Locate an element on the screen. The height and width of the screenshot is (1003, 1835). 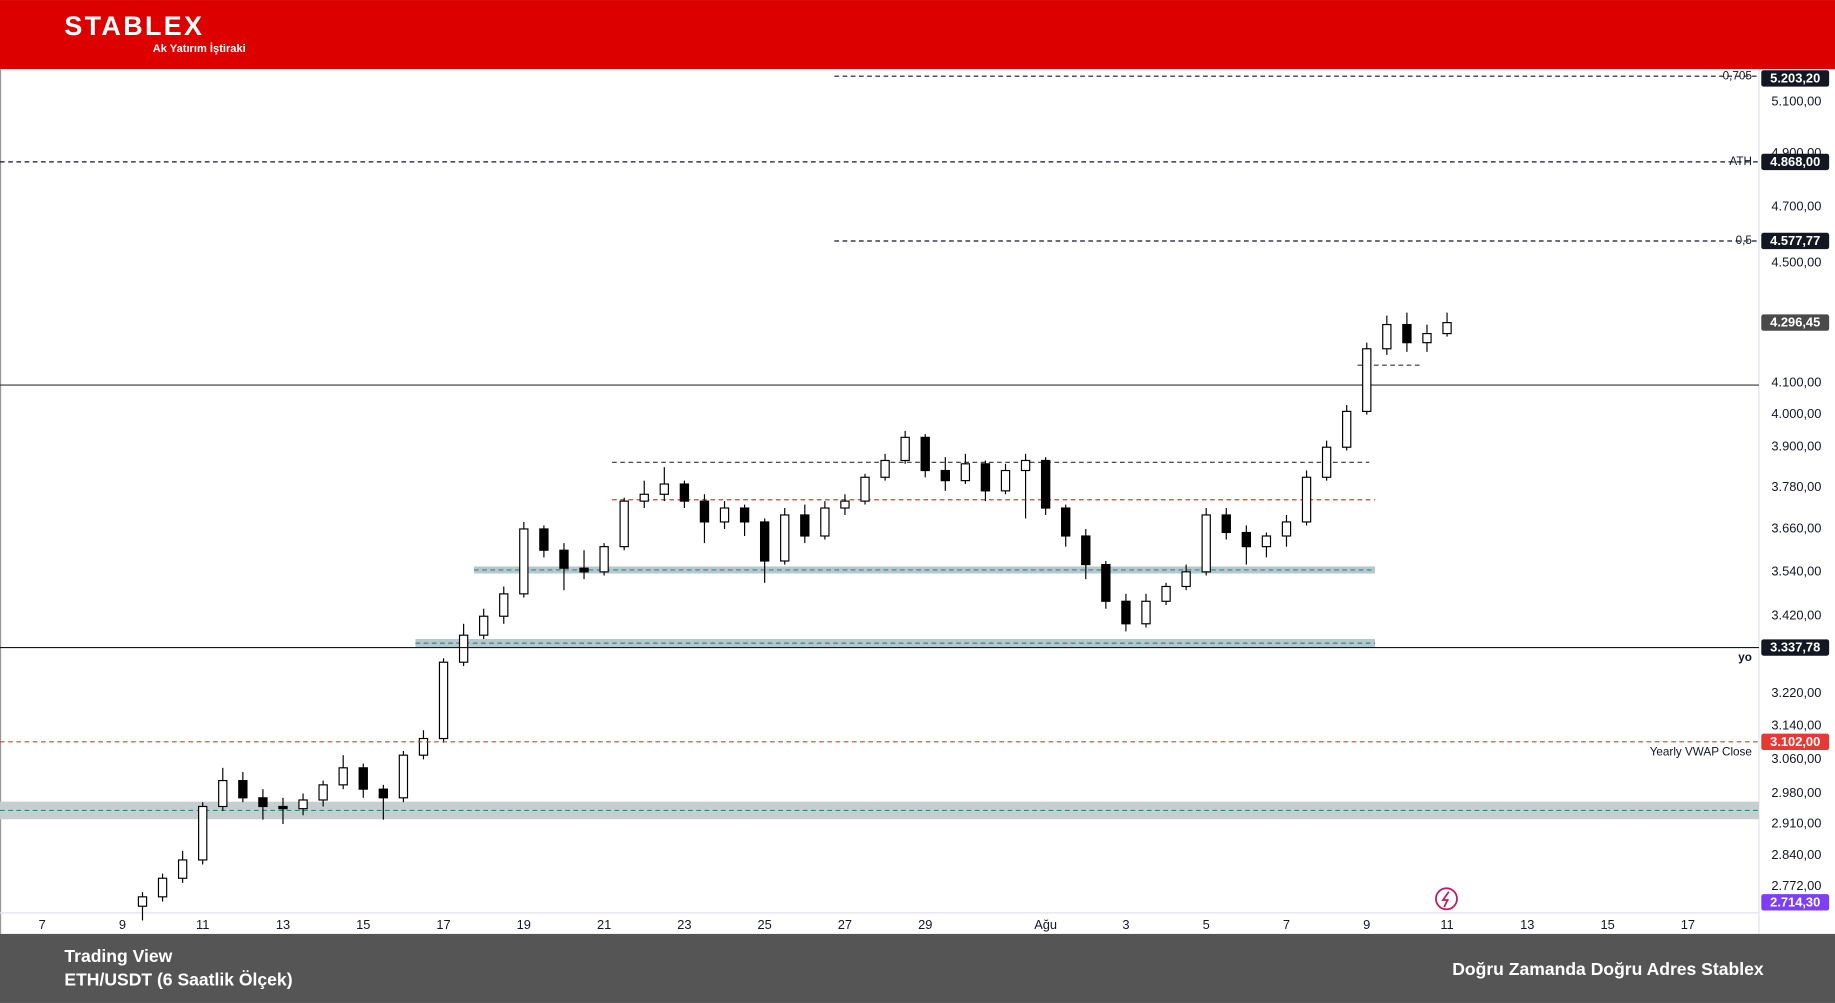
footer-bar is located at coordinates (917, 968).